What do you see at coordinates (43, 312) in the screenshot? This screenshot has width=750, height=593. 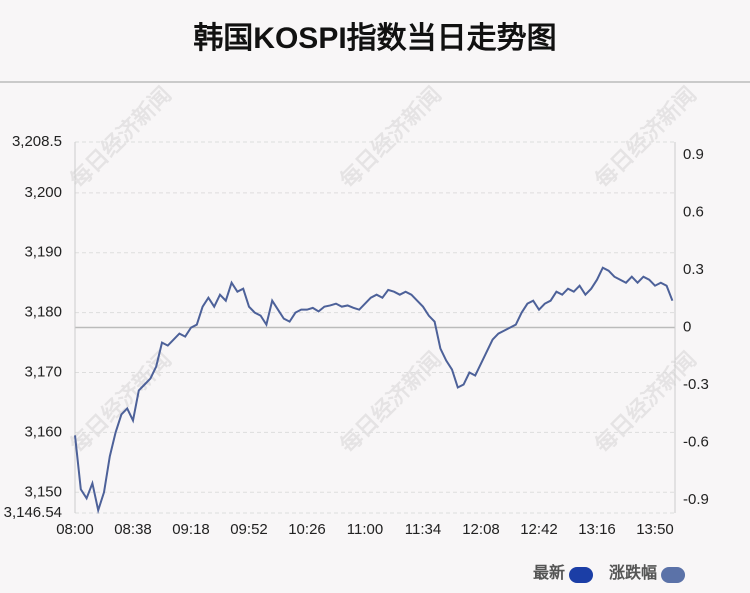 I see `y-tick-label: 3,180` at bounding box center [43, 312].